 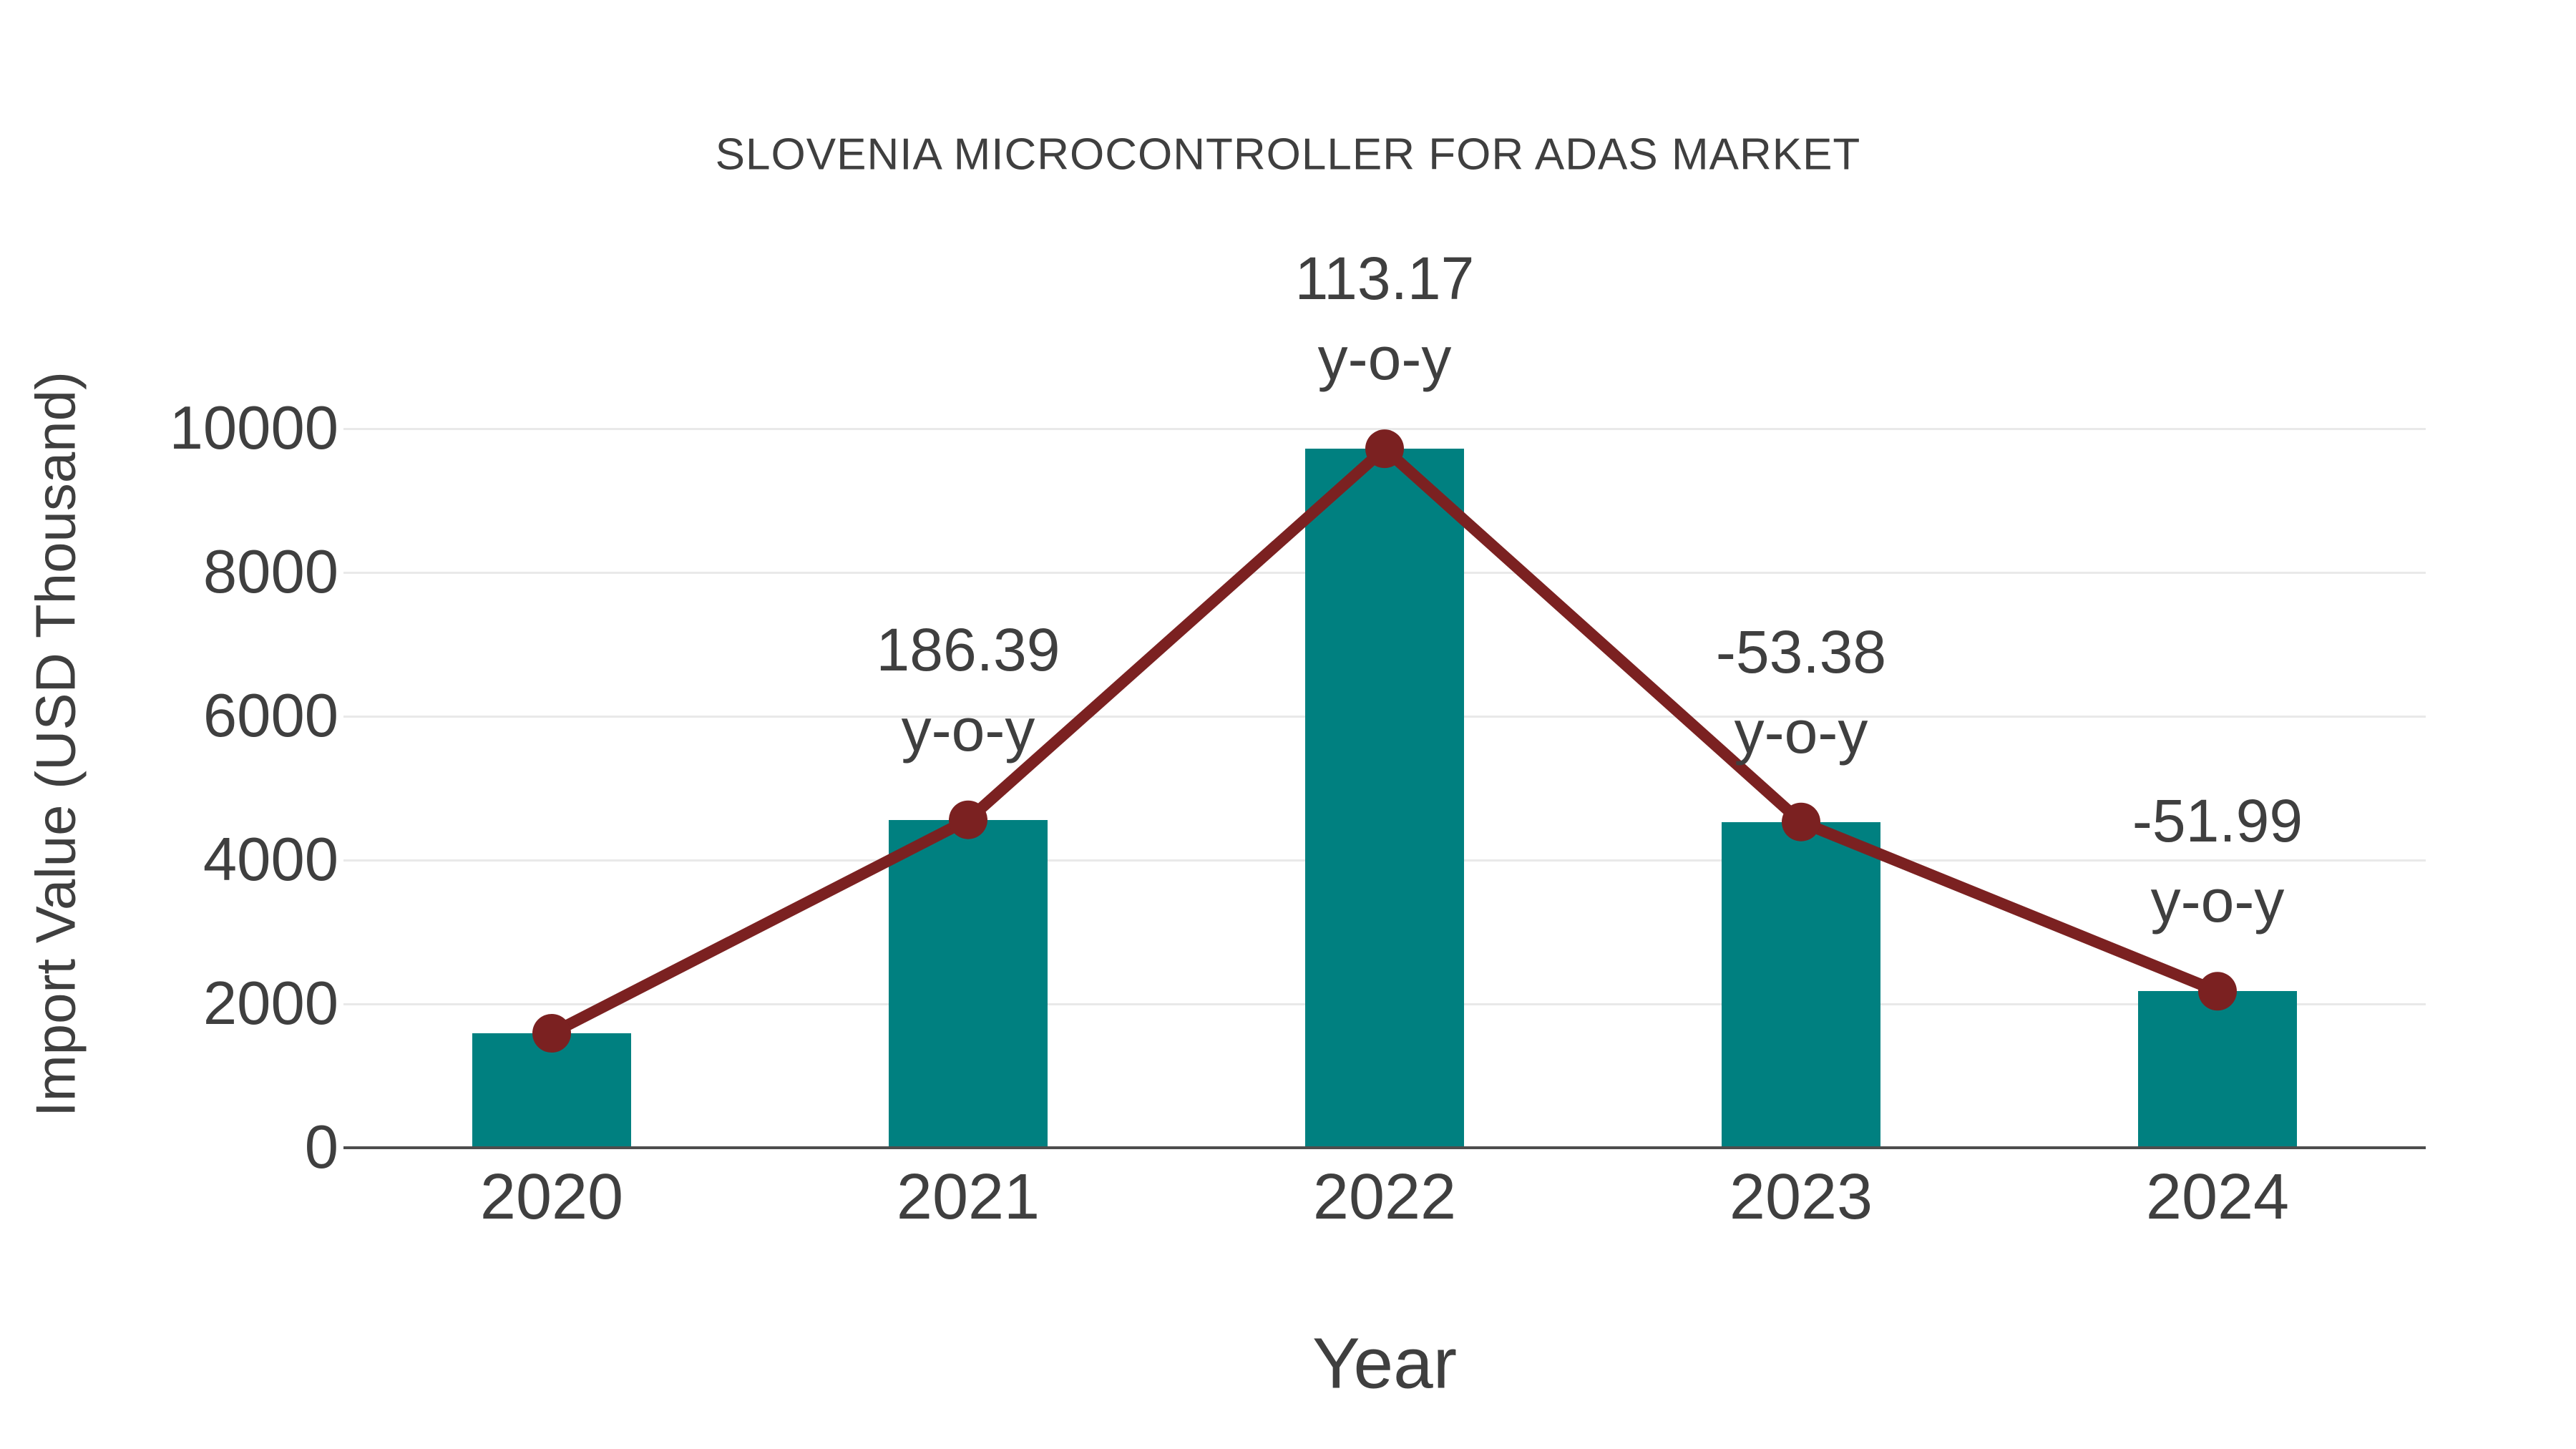 I want to click on data-point-2024, so click(x=2217, y=991).